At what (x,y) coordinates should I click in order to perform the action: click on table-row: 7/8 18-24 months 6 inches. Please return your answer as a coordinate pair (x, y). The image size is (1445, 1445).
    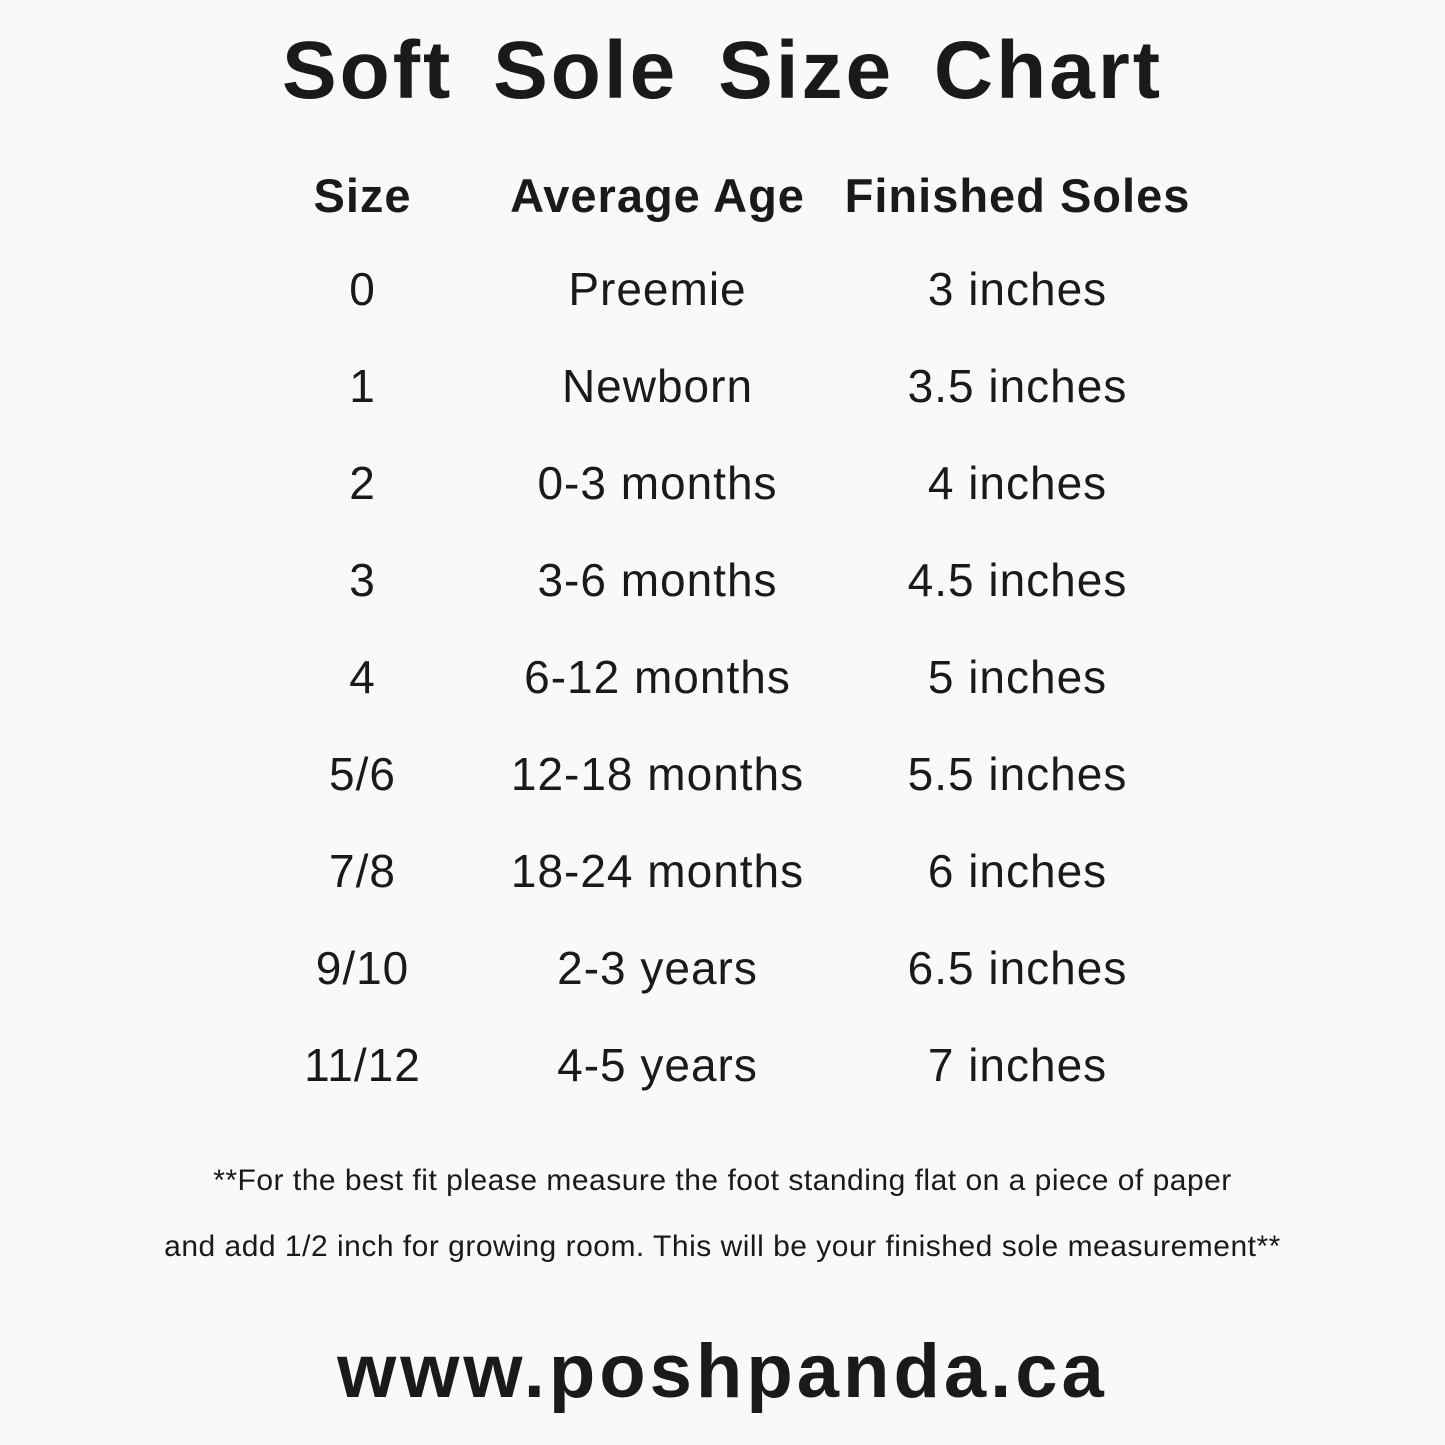
    Looking at the image, I should click on (723, 870).